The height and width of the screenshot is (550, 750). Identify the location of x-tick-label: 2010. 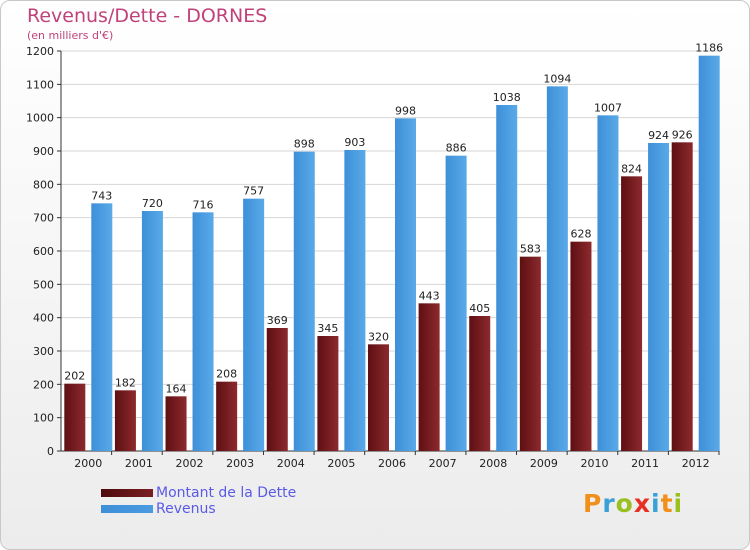
(594, 463).